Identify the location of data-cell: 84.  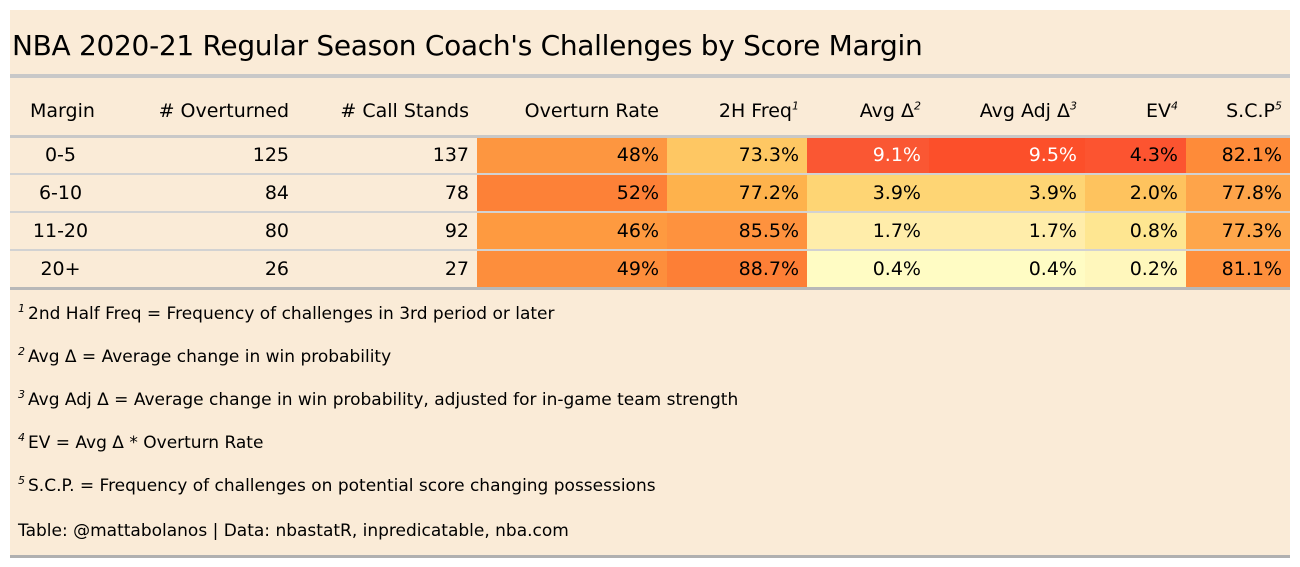
(276, 193).